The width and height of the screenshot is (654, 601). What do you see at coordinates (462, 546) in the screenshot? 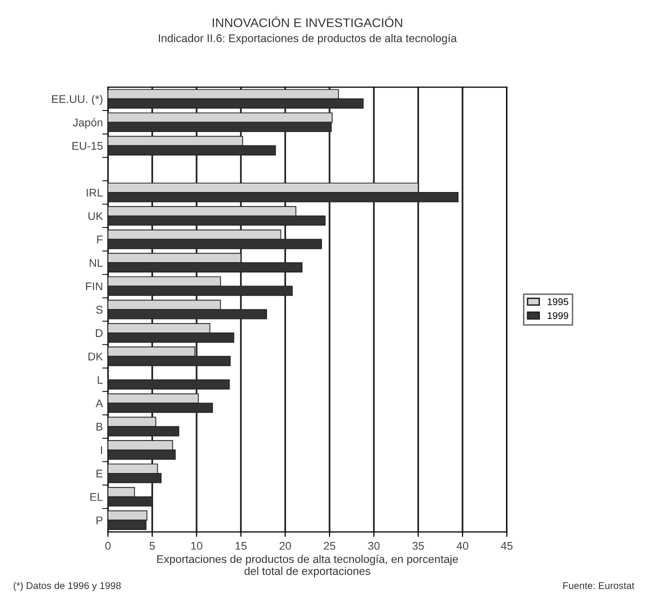
I see `x-tick-label: 40` at bounding box center [462, 546].